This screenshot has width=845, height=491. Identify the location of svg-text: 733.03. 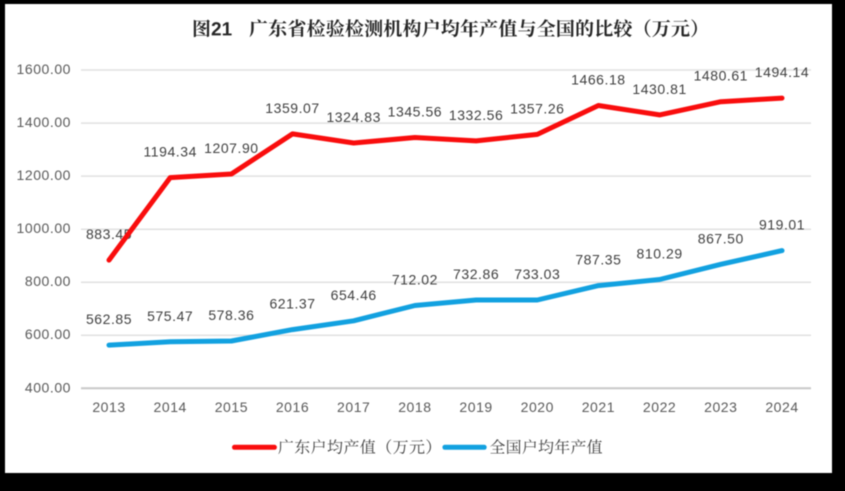
(537, 274).